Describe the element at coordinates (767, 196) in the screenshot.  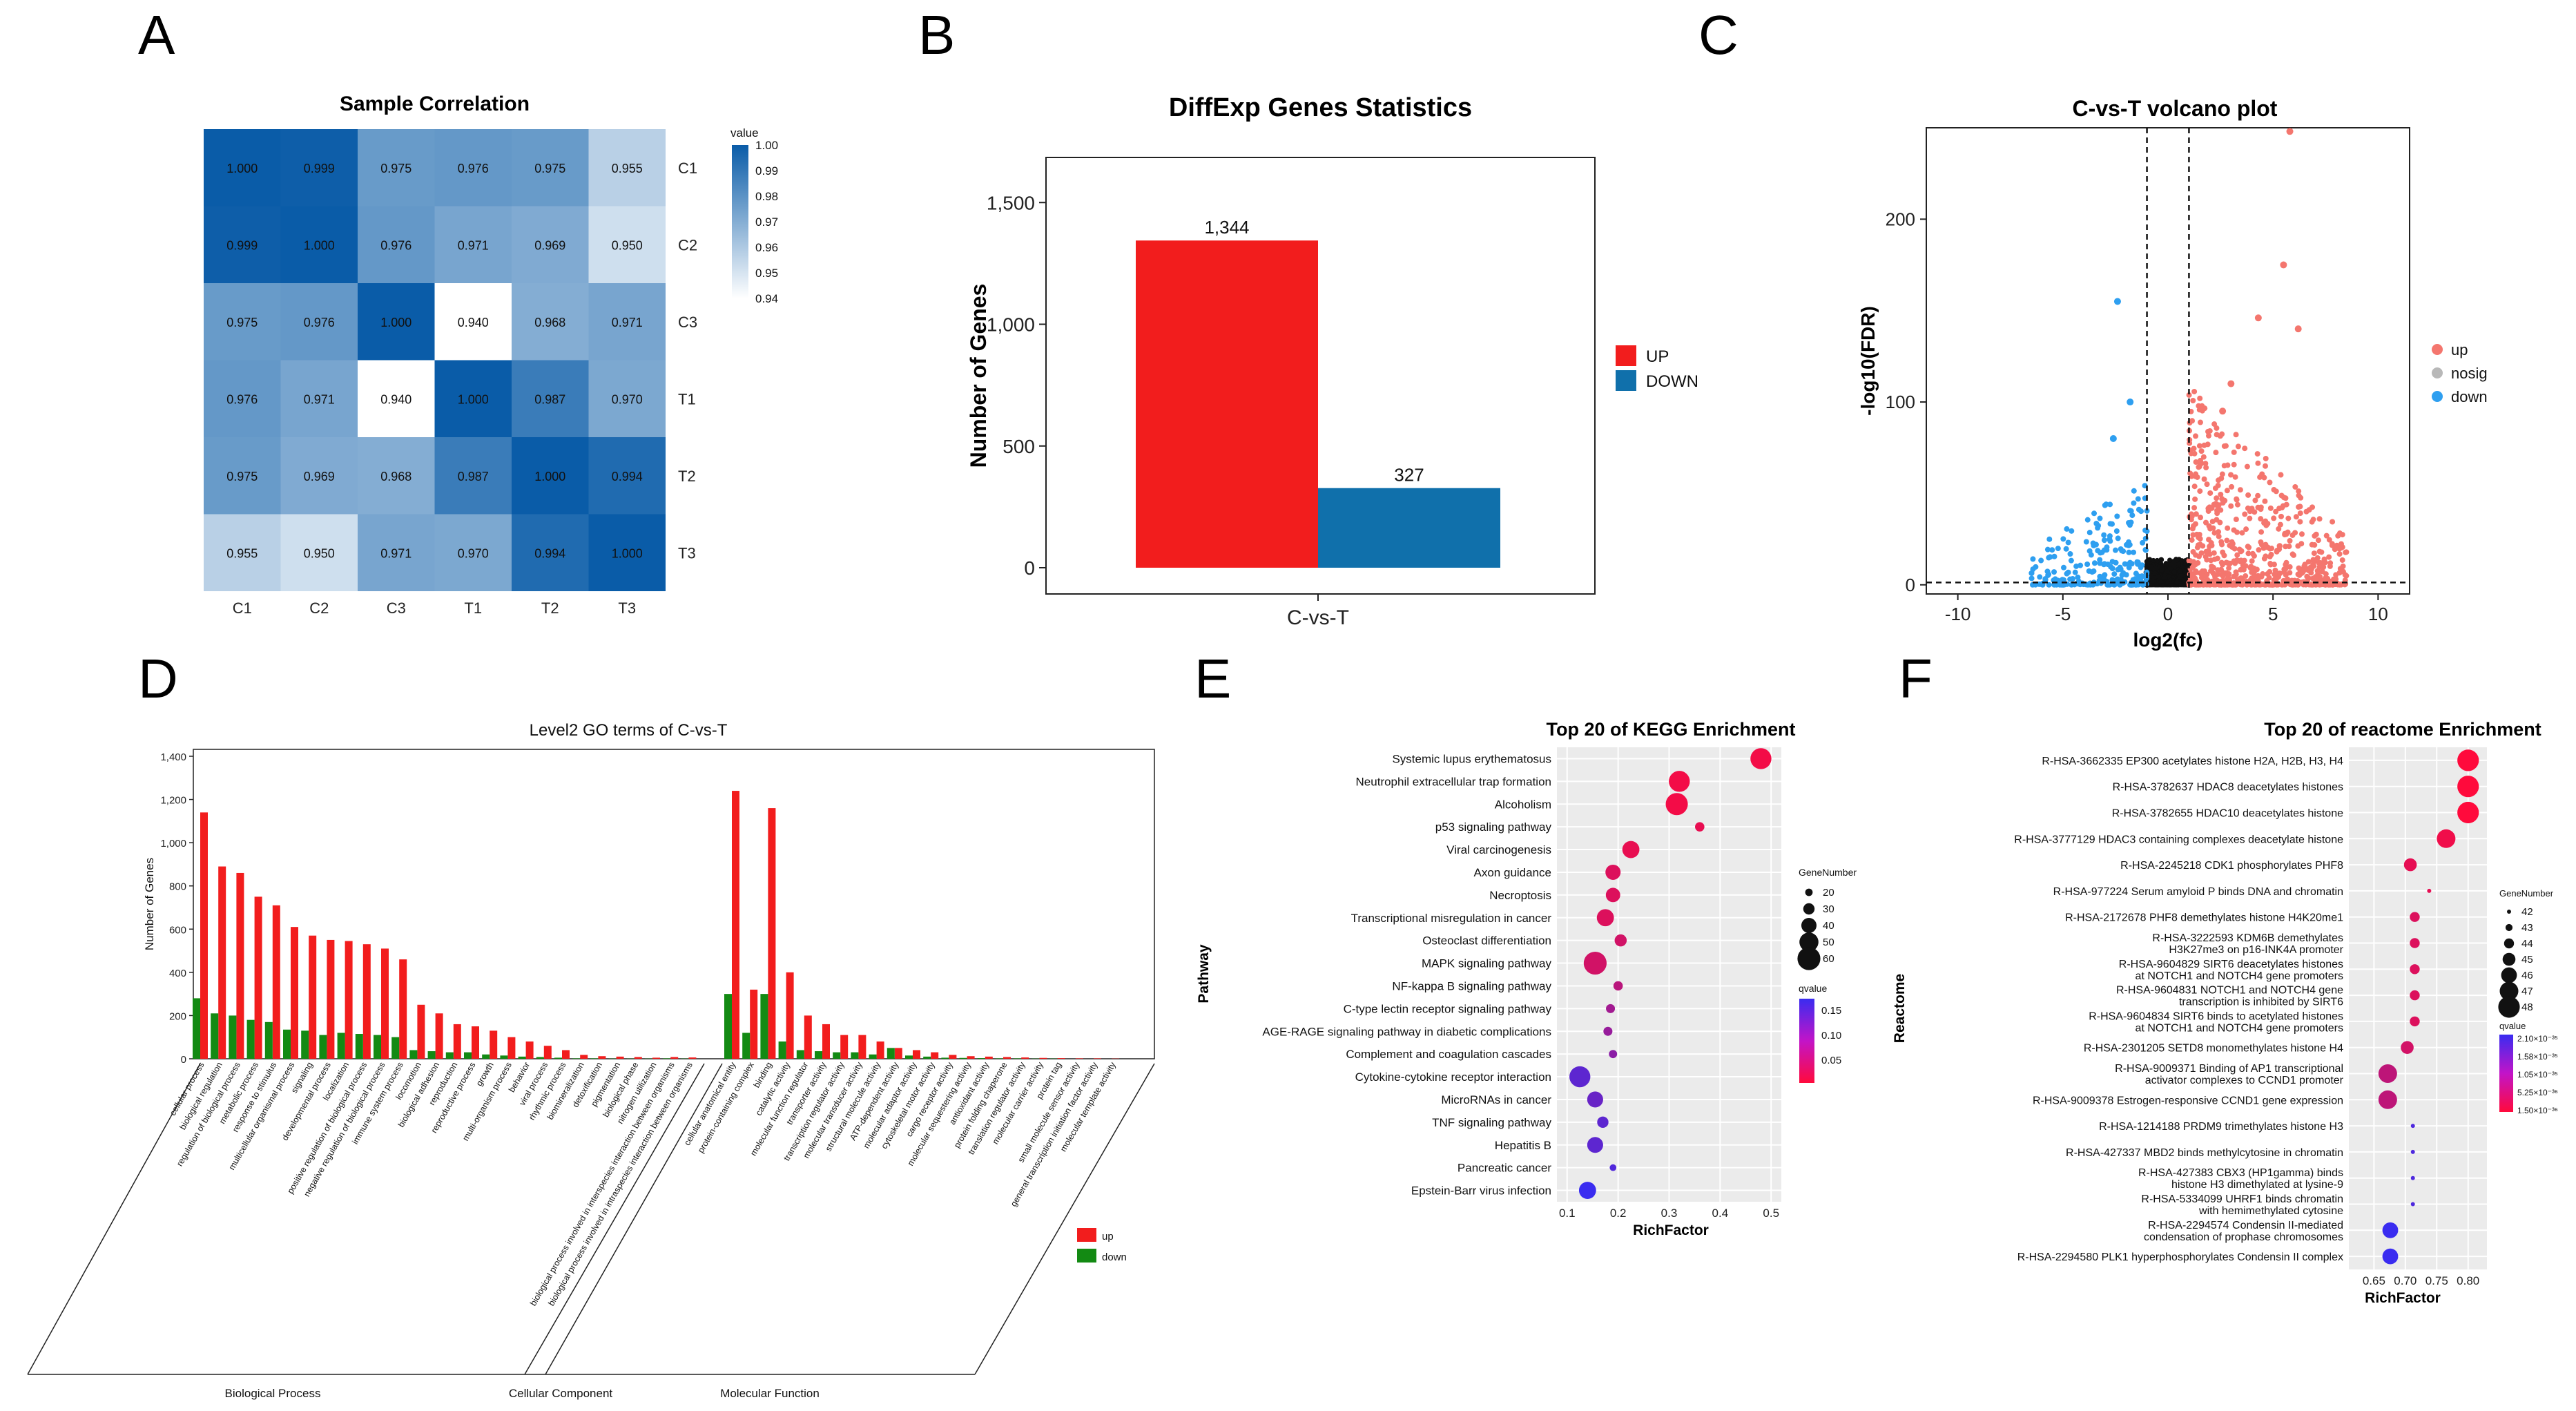
I see `legend-tick: 0.98` at that location.